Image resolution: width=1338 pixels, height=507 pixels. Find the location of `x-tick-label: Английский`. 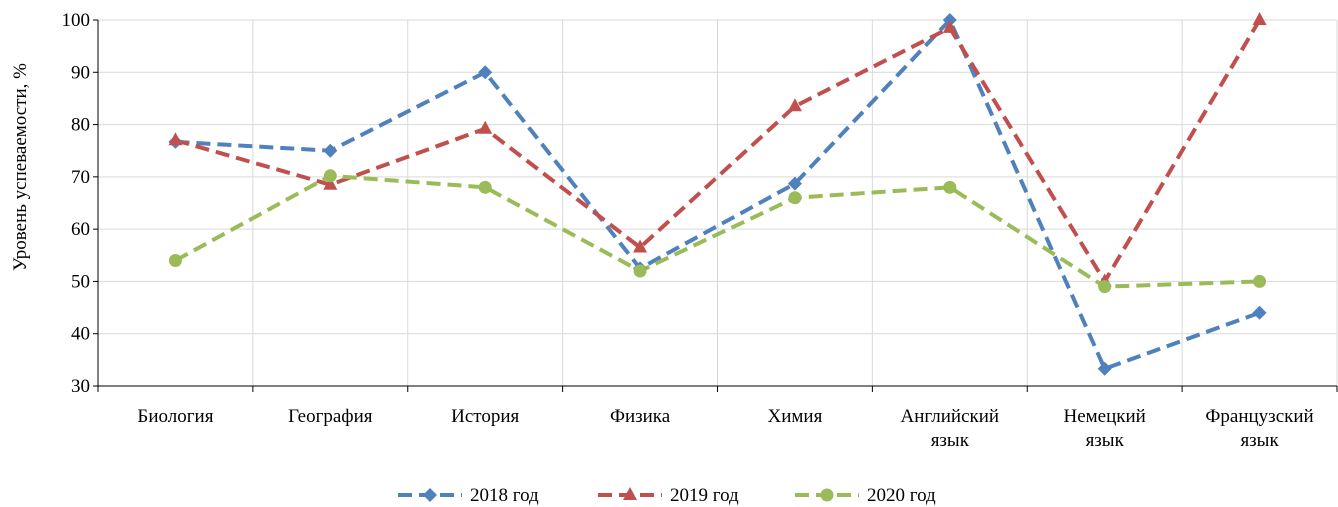

x-tick-label: Английский is located at coordinates (950, 416).